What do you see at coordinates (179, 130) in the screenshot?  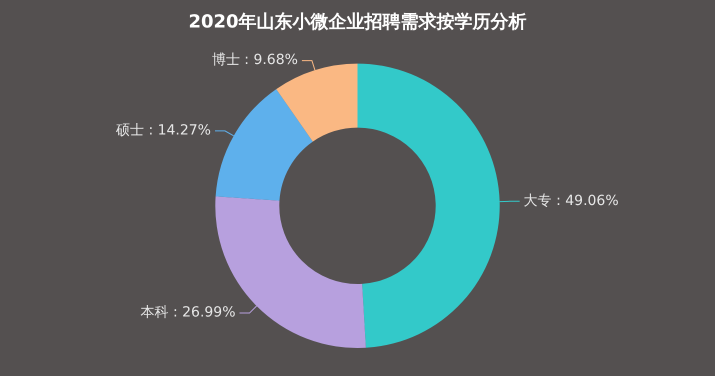 I see `data-label: : 14.27%` at bounding box center [179, 130].